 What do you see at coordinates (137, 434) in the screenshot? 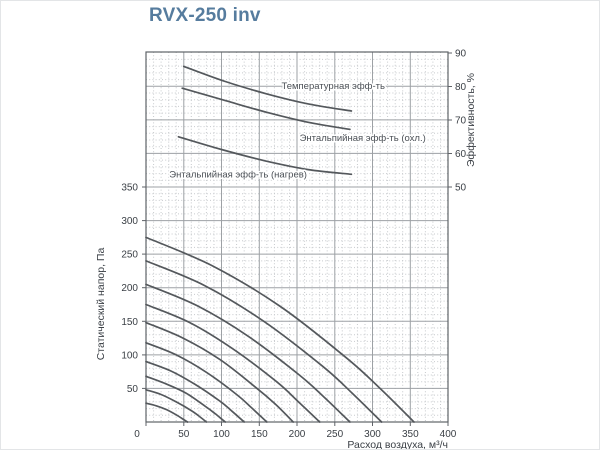
I see `x-tick-label: 0` at bounding box center [137, 434].